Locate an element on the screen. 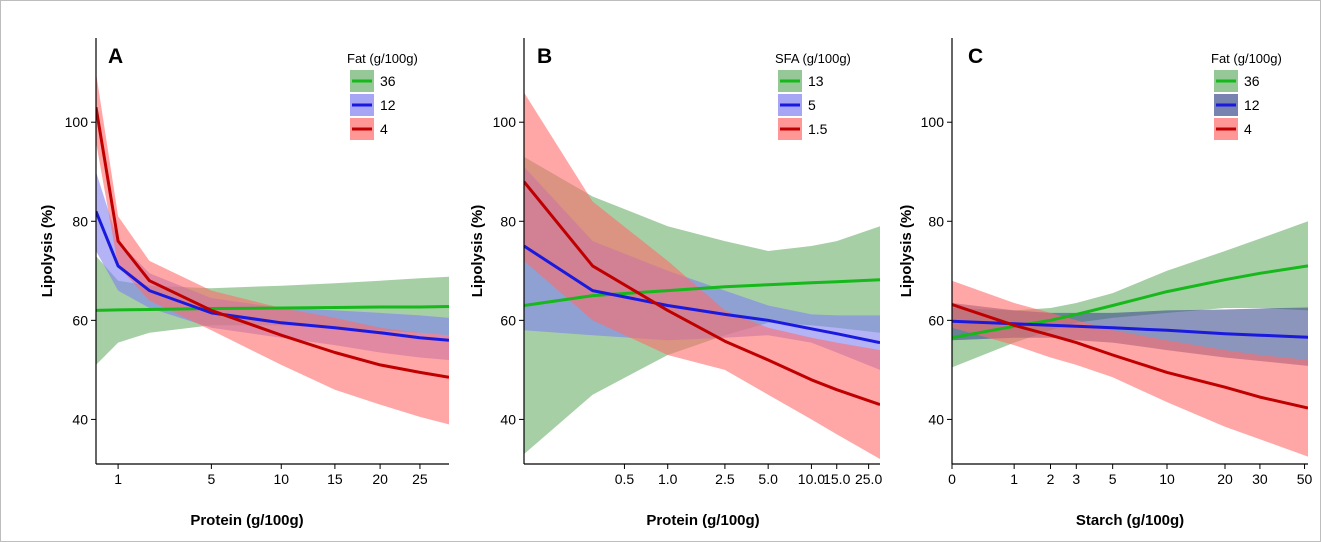 Image resolution: width=1321 pixels, height=542 pixels. panel-b-y-label: Lipolysis (%) is located at coordinates (477, 251).